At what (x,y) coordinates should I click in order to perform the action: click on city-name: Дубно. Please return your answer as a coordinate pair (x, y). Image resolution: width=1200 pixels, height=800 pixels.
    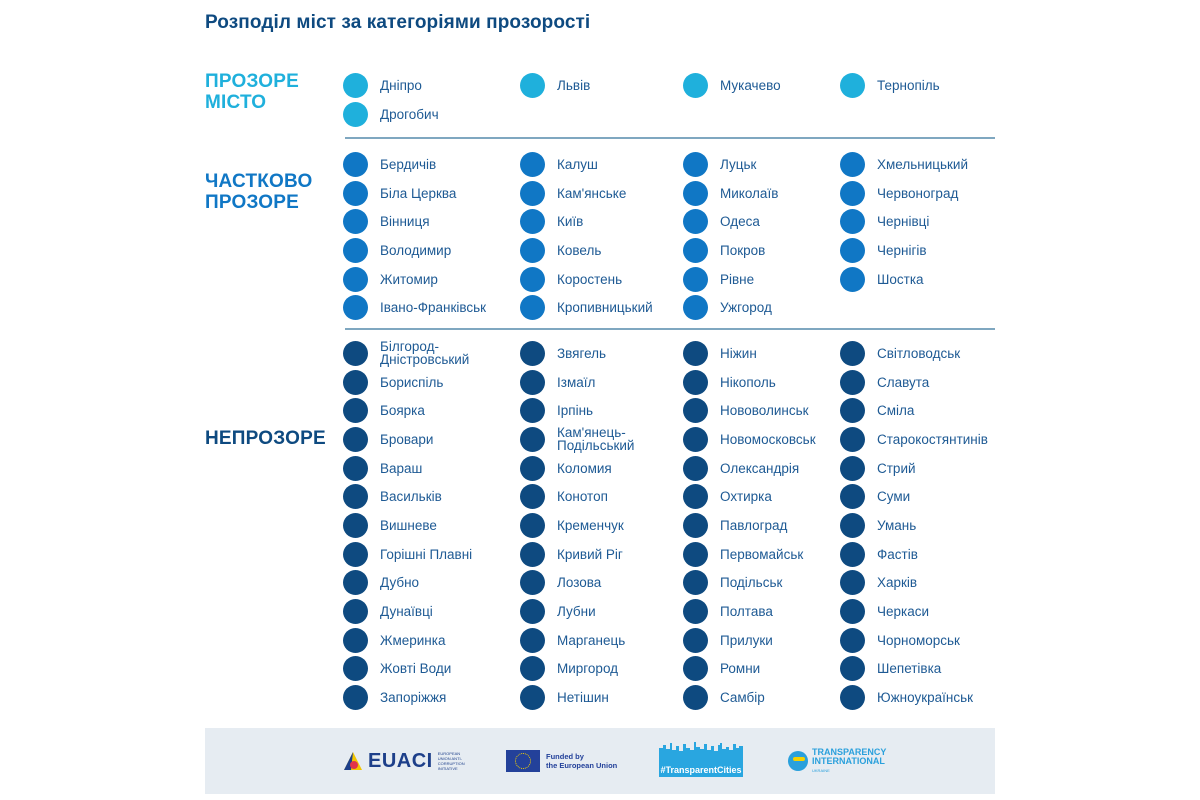
    Looking at the image, I should click on (400, 583).